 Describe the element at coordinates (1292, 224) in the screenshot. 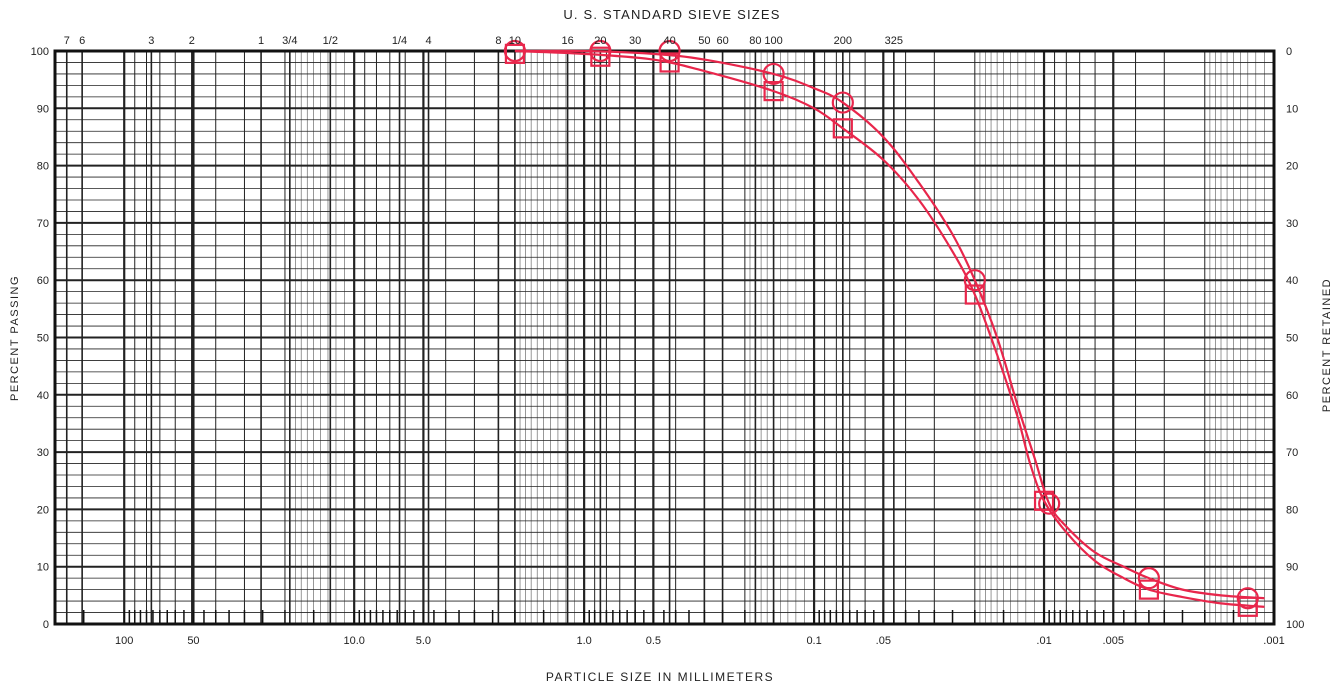

I see `right-y-tick-label: 30` at that location.